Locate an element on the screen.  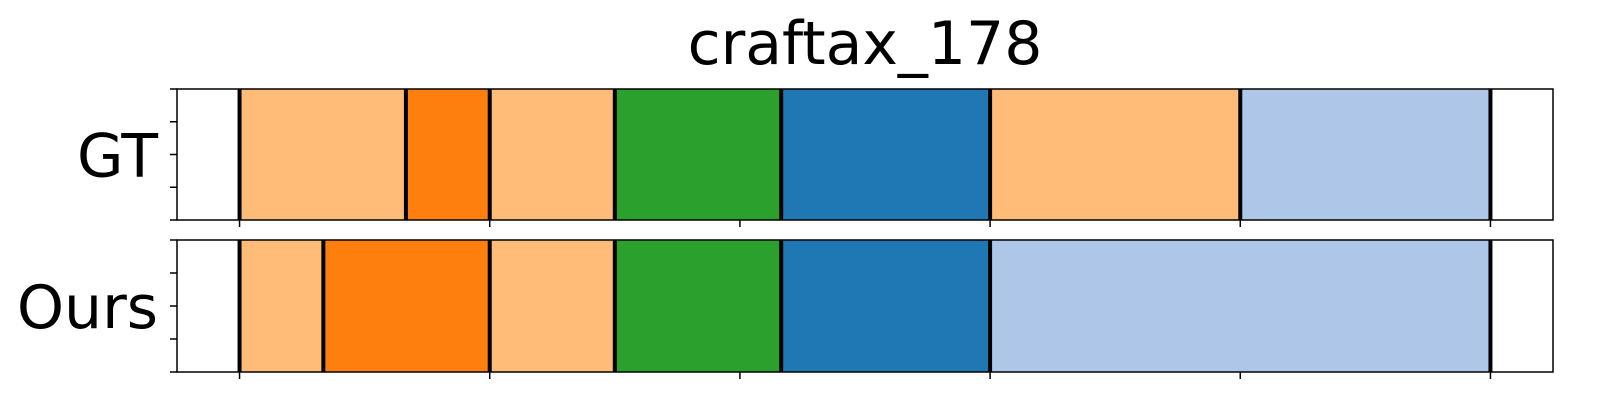
chart-title: craftax_178 is located at coordinates (865, 44).